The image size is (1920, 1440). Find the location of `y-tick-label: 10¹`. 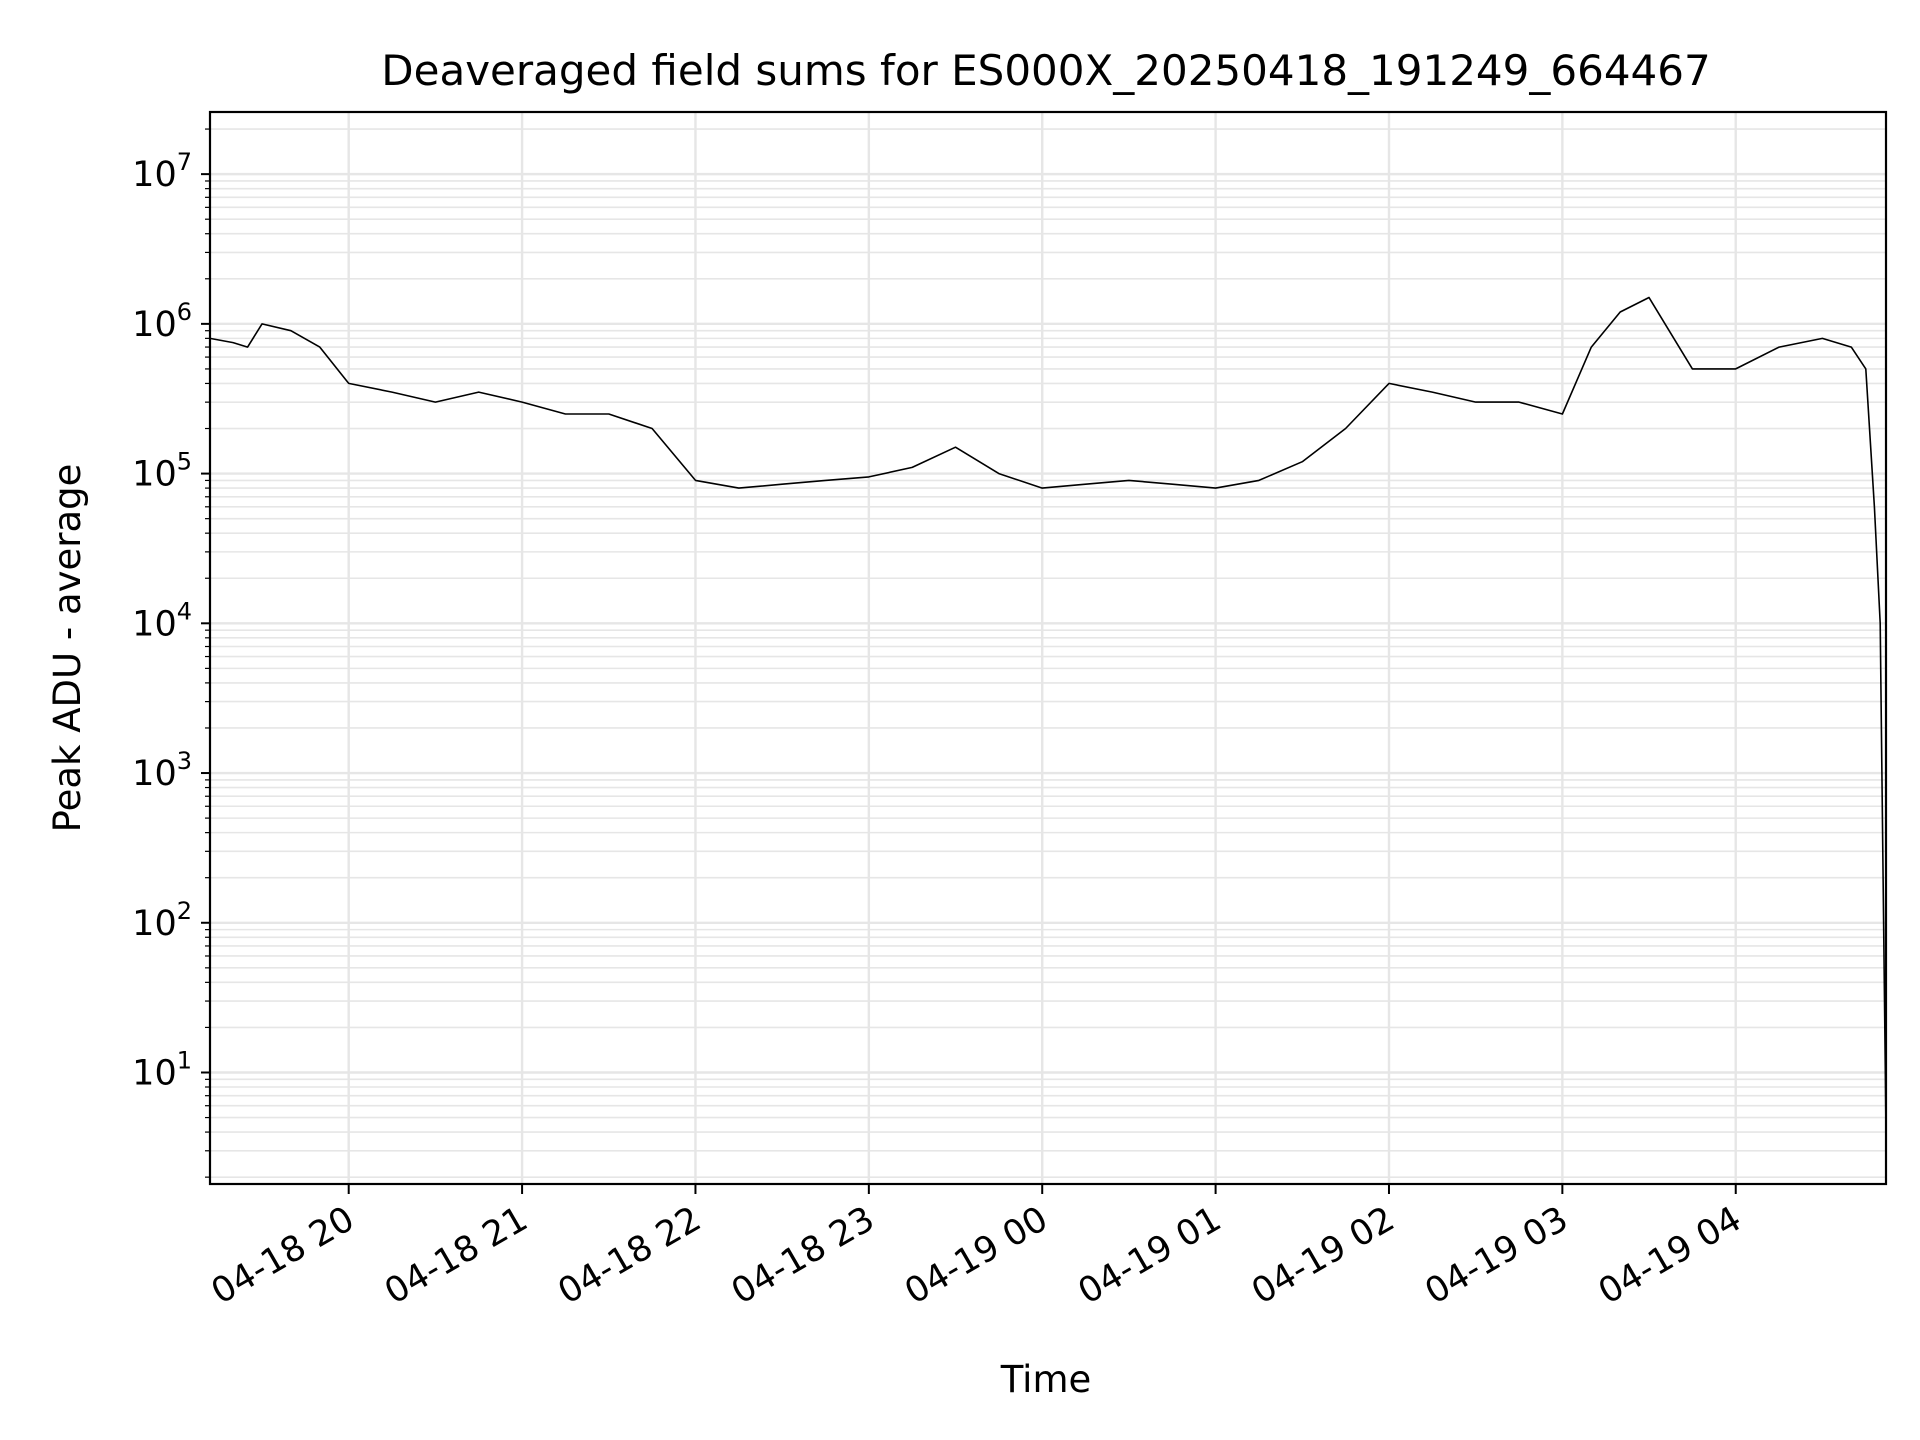

y-tick-label: 10¹ is located at coordinates (162, 1069).